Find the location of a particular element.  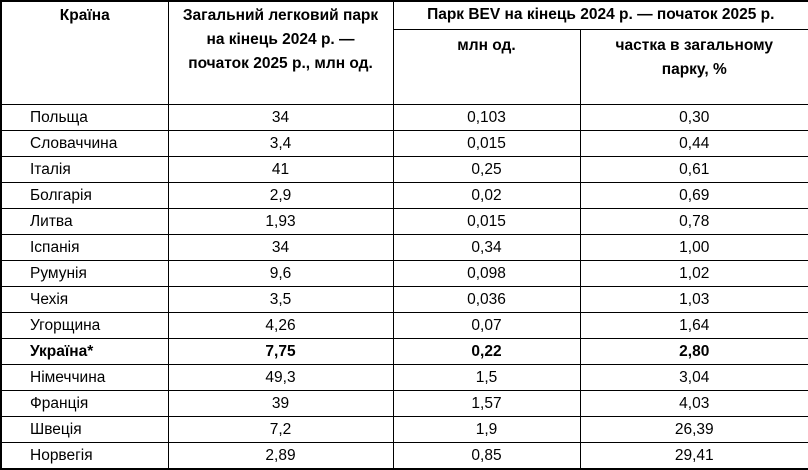

bev-fleet-cell: 0,036 is located at coordinates (486, 299).